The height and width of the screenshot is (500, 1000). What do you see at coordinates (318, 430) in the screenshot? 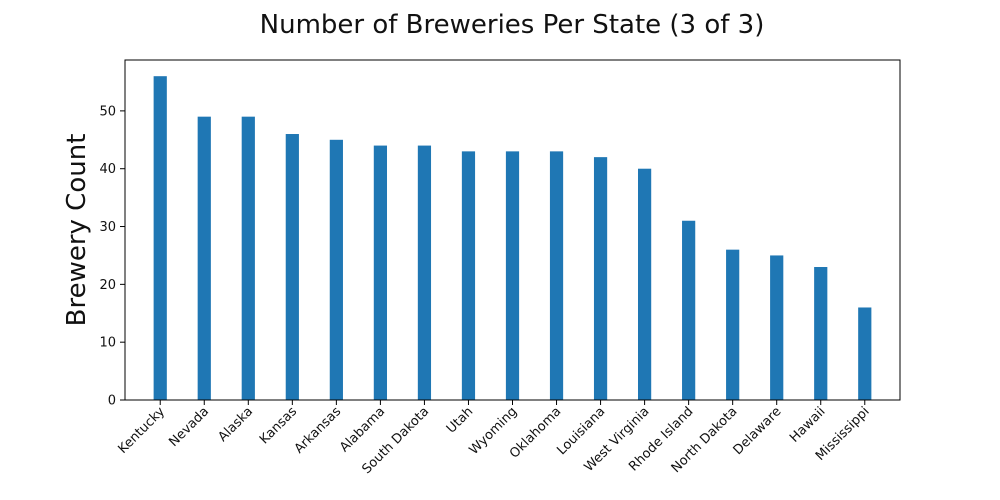
I see `x-tick-label: Arkansas` at bounding box center [318, 430].